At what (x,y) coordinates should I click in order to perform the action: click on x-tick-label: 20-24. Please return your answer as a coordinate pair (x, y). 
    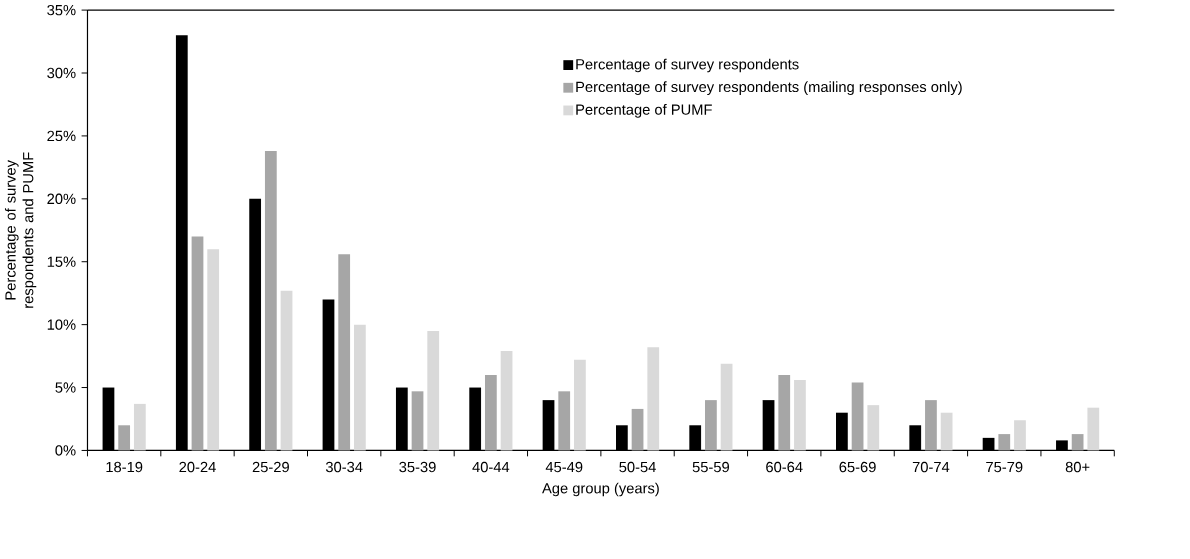
    Looking at the image, I should click on (197, 467).